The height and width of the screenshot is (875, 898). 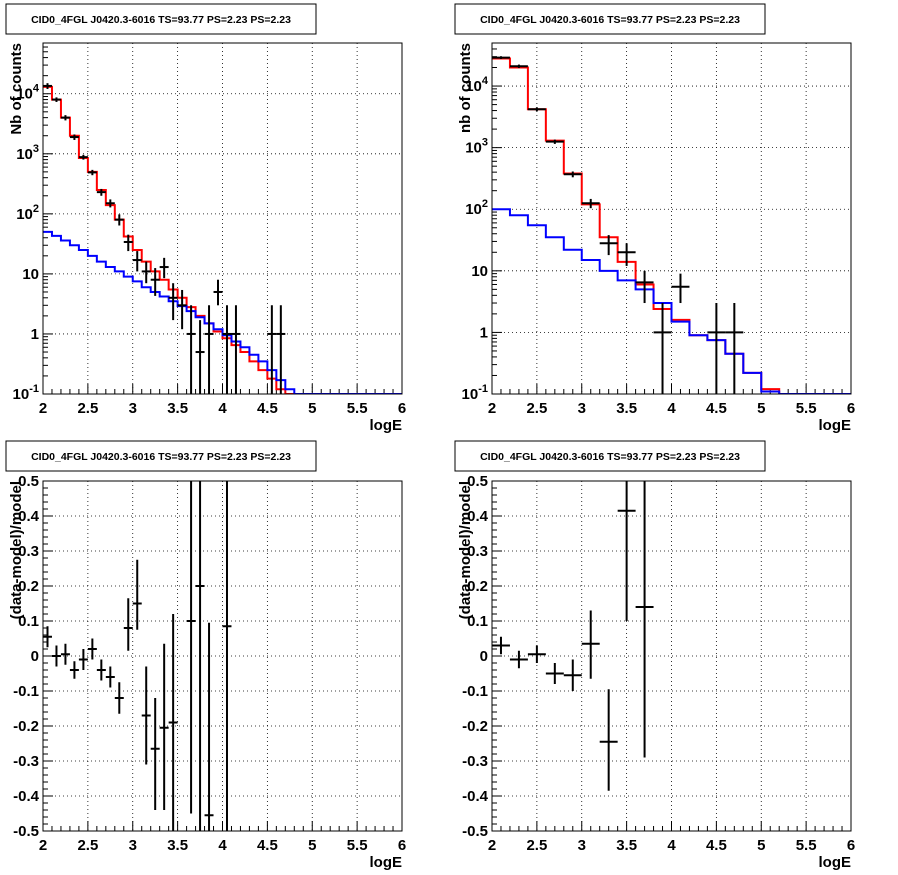 I want to click on y-tick-label: 0.4, so click(x=478, y=516).